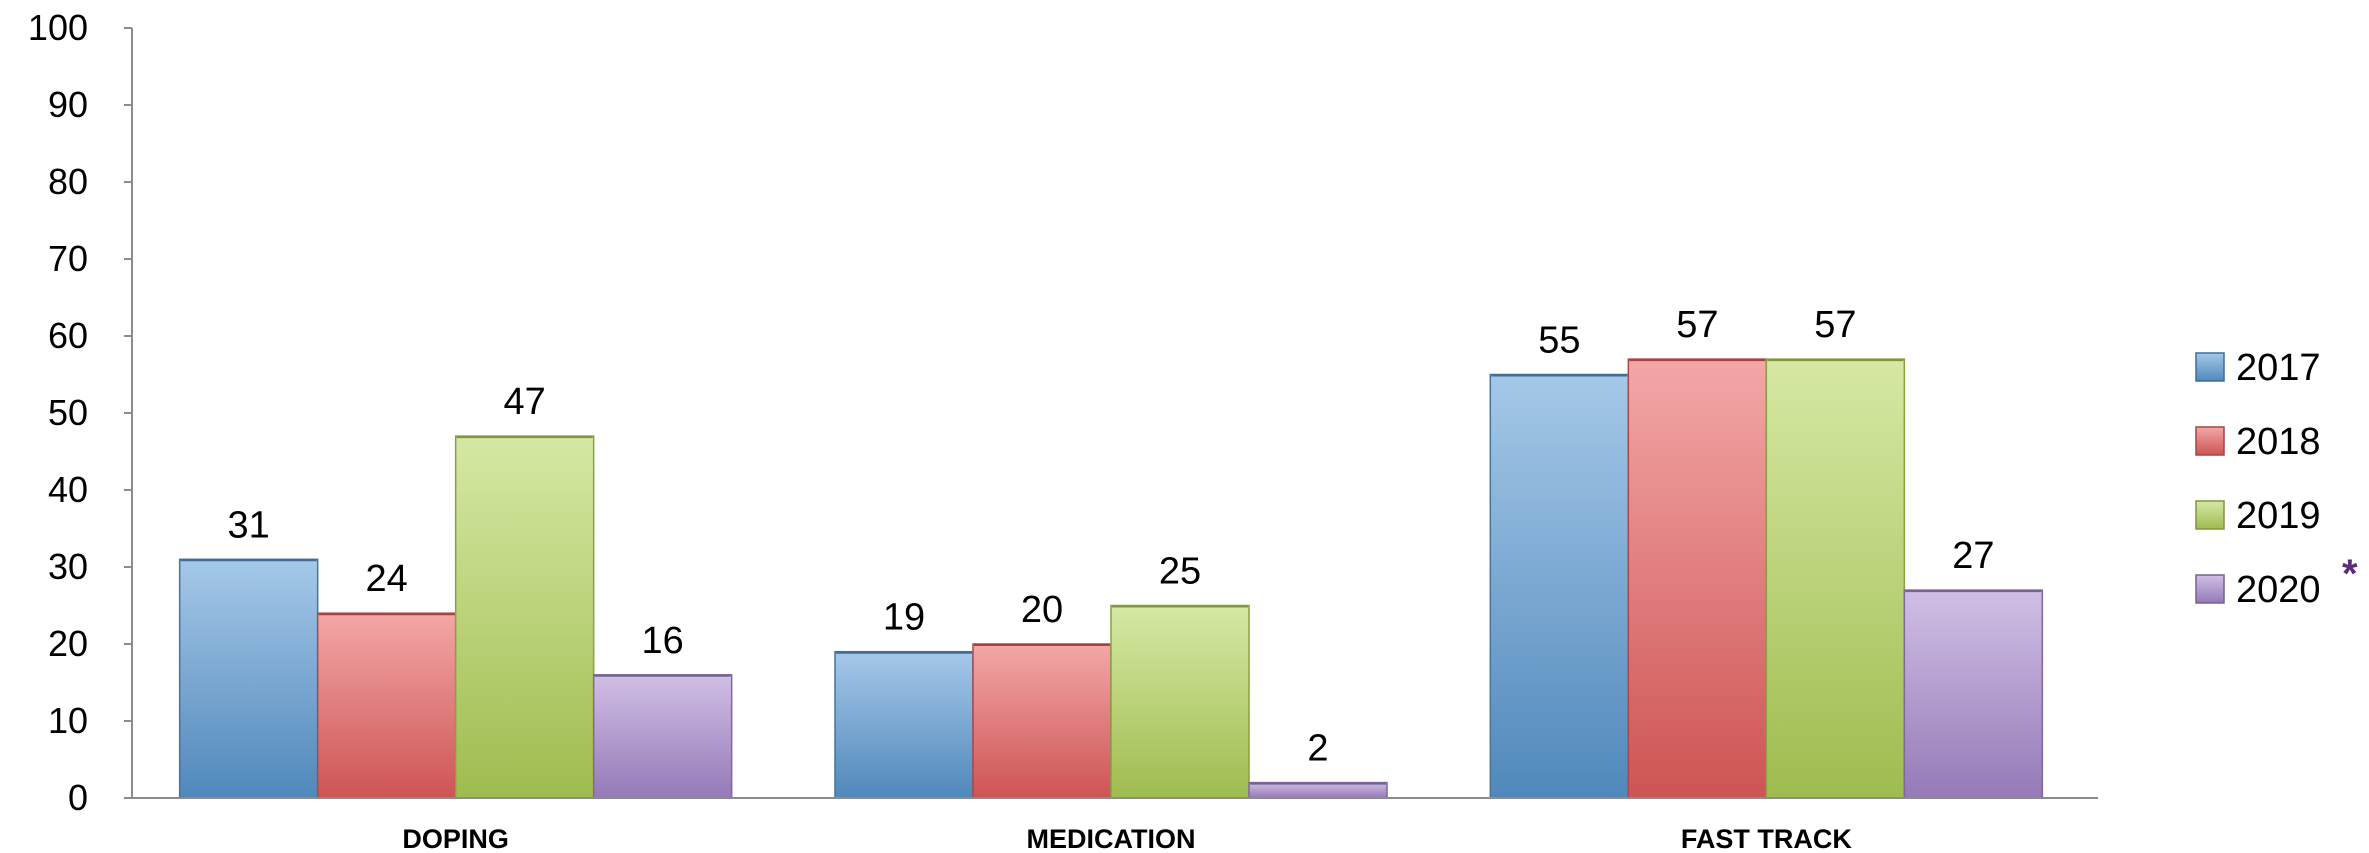  Describe the element at coordinates (1317, 749) in the screenshot. I see `data-label: 2` at that location.